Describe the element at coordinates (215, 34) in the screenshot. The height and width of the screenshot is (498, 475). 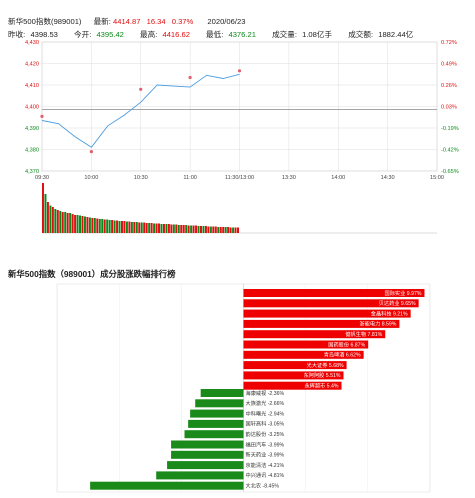
I see `low-label: 最低:` at that location.